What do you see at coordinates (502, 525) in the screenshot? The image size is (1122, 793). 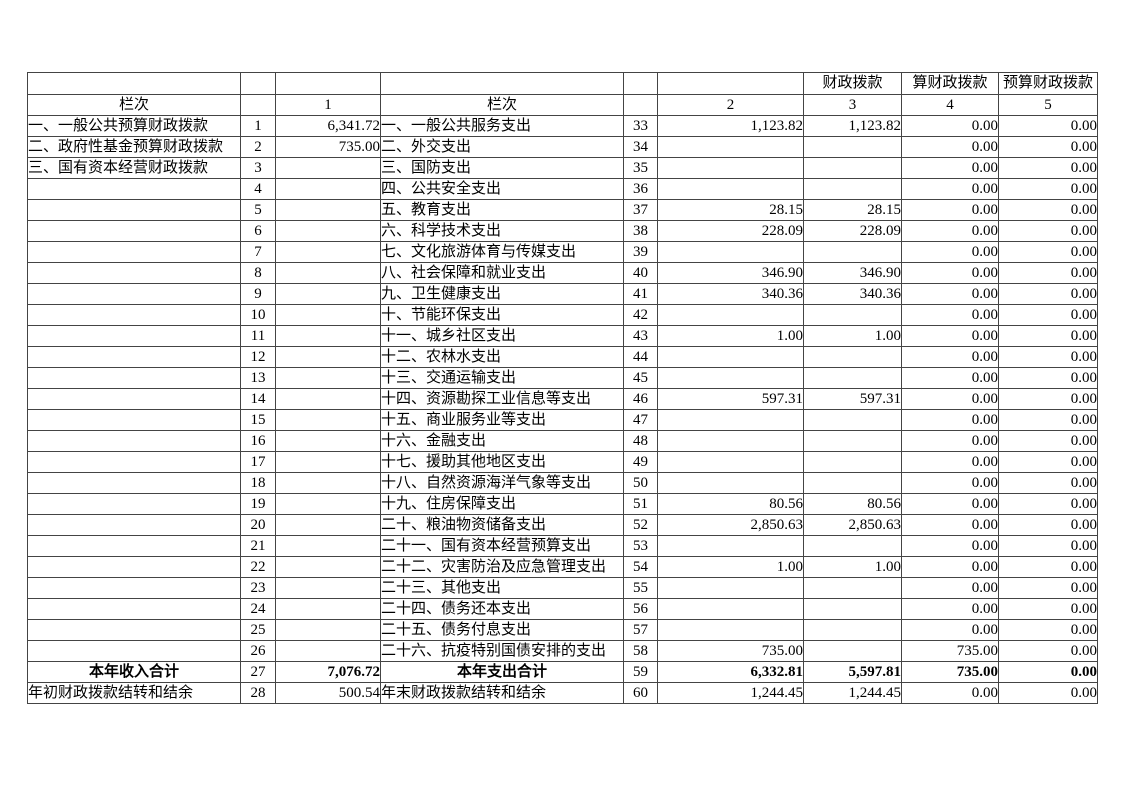 I see `right-item-label: 二十、粮油物资储备支出` at bounding box center [502, 525].